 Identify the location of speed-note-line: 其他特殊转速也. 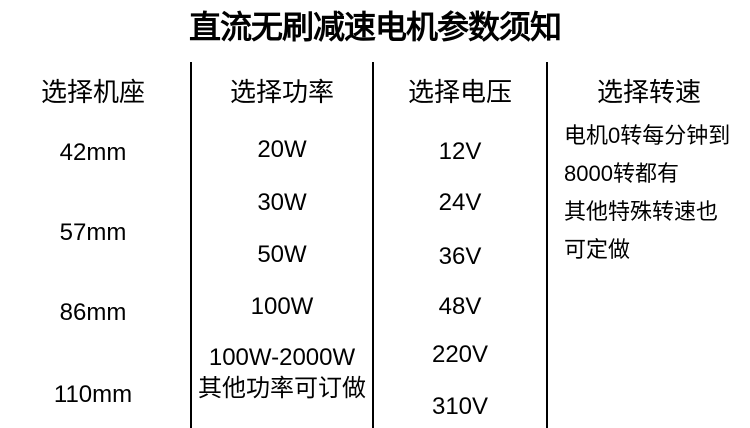
(641, 211).